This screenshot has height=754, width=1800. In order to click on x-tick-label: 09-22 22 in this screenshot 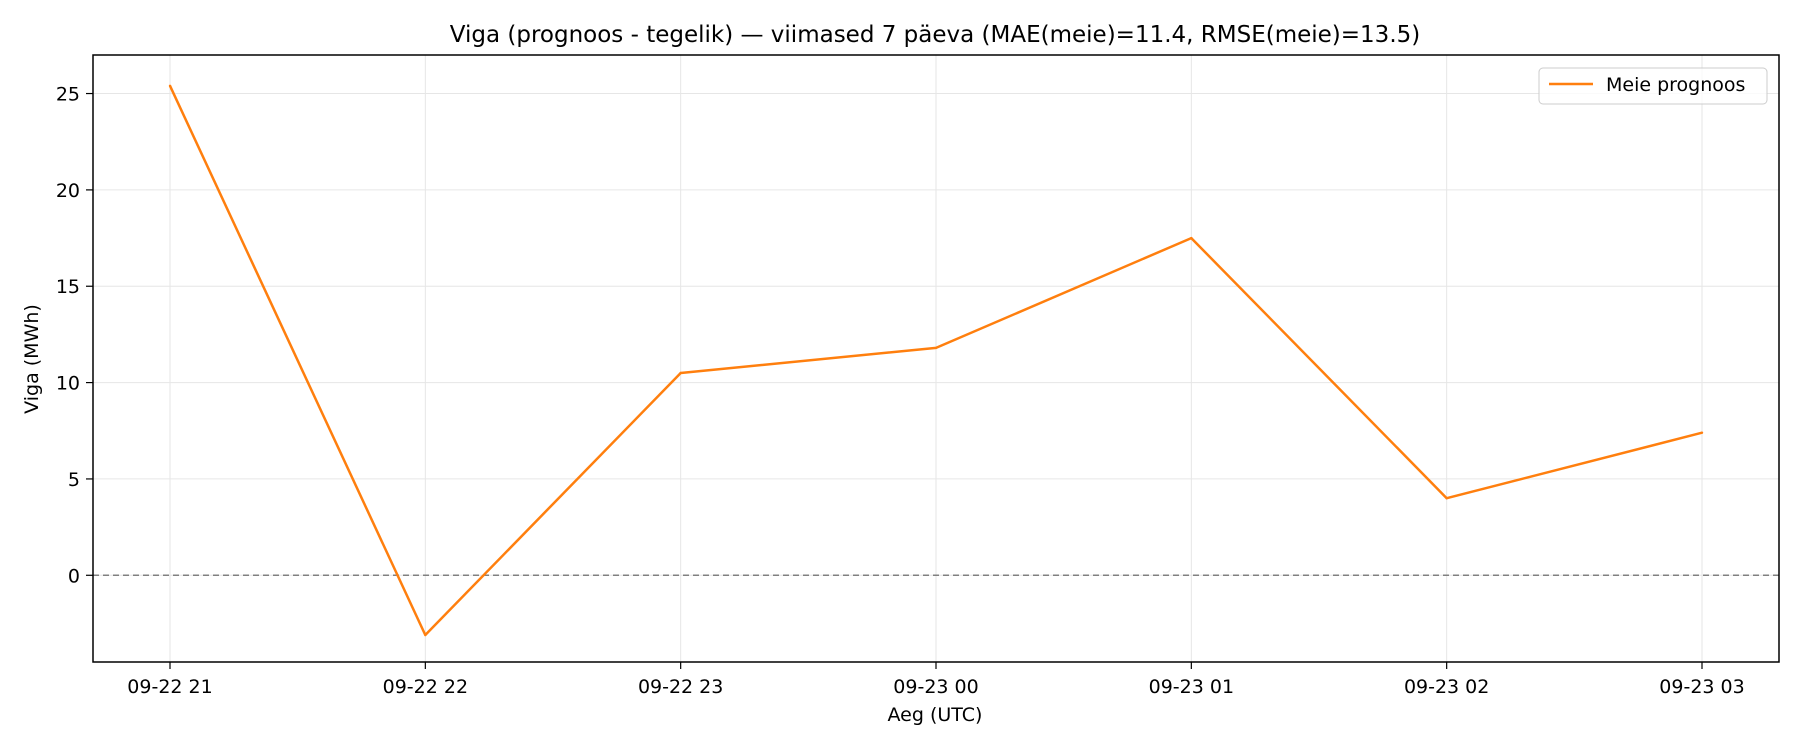, I will do `click(425, 687)`.